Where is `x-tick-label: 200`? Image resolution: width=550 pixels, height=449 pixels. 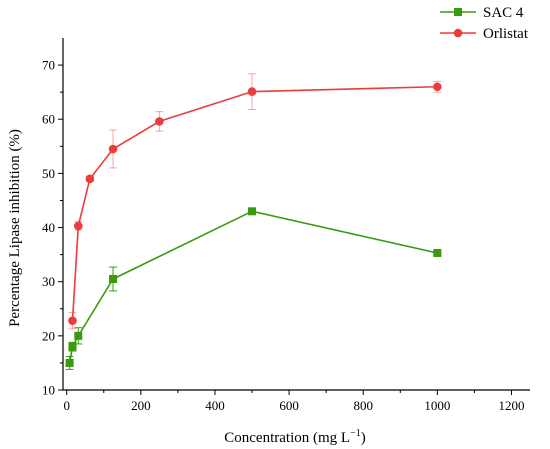 x-tick-label: 200 is located at coordinates (141, 405).